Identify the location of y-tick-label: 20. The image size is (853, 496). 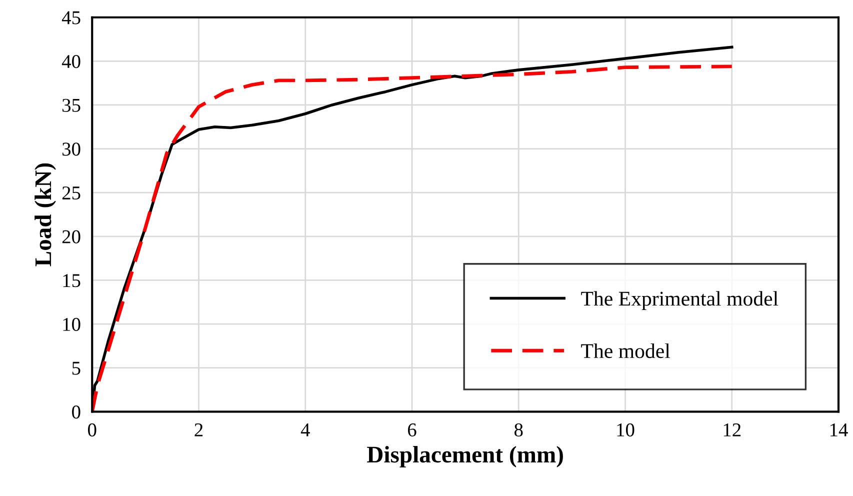
(71, 237).